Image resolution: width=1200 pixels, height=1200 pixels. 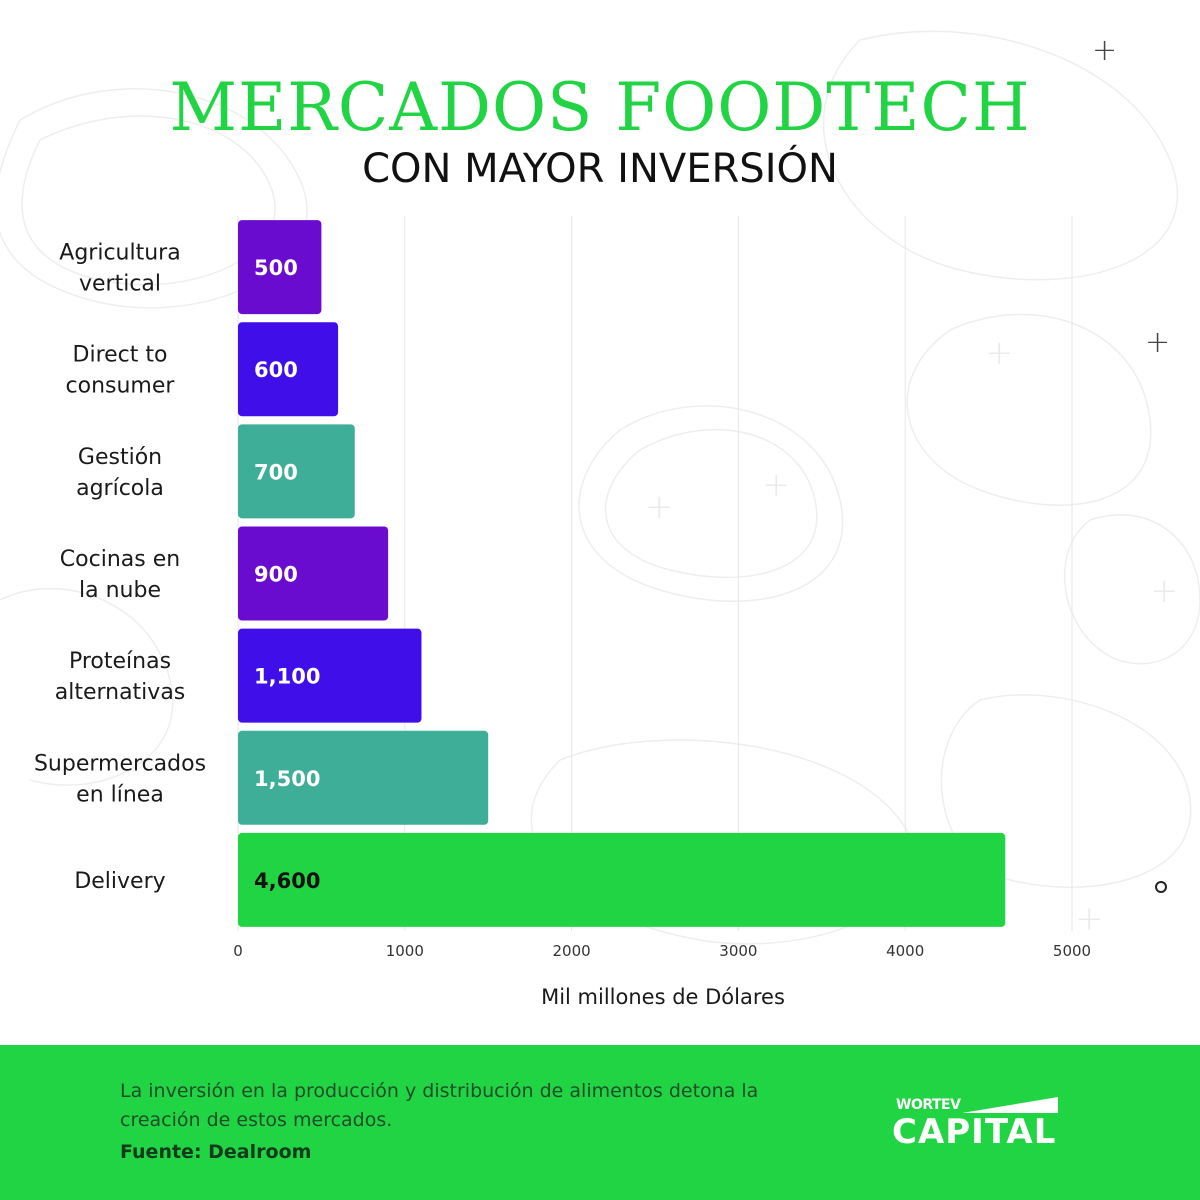 I want to click on x-axis-ticks: 0 1000 2000 3000 4000 5000, so click(x=662, y=951).